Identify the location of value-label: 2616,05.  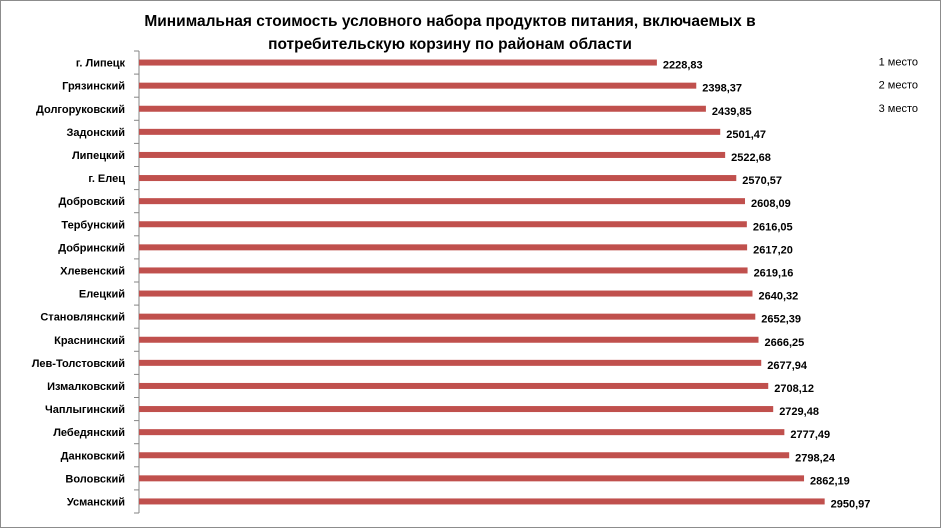
(773, 227).